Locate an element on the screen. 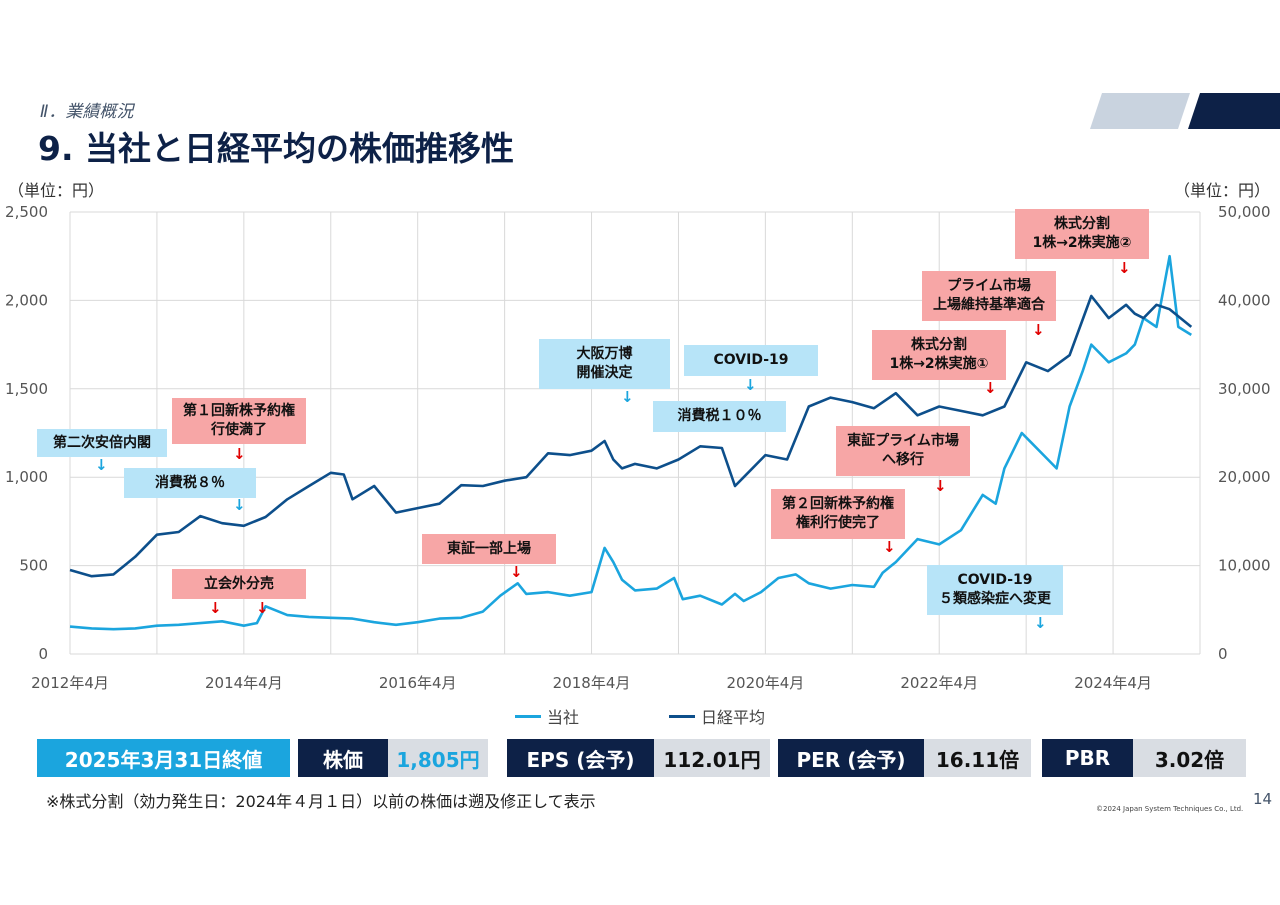 The height and width of the screenshot is (905, 1280). annotation-tax10: 消費税１０％ is located at coordinates (719, 416).